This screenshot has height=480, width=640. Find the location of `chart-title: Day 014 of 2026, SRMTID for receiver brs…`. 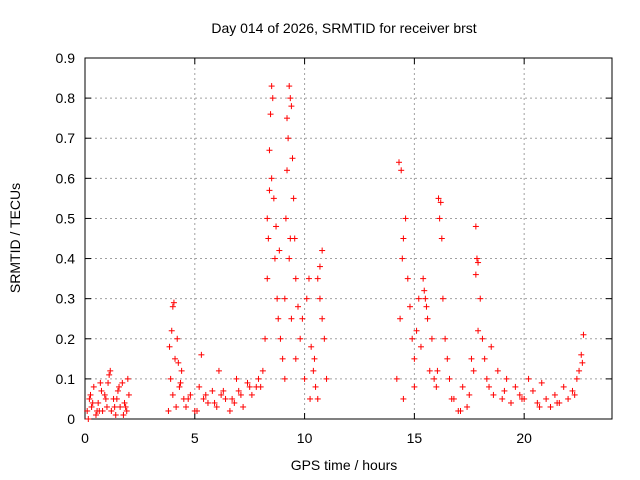

chart-title: Day 014 of 2026, SRMTID for receiver brs… is located at coordinates (343, 28).